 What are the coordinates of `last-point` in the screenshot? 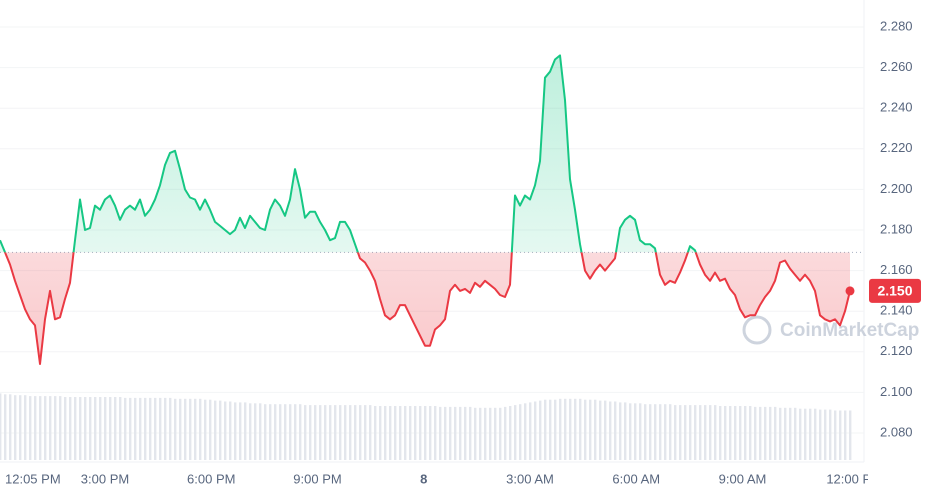 It's located at (850, 291).